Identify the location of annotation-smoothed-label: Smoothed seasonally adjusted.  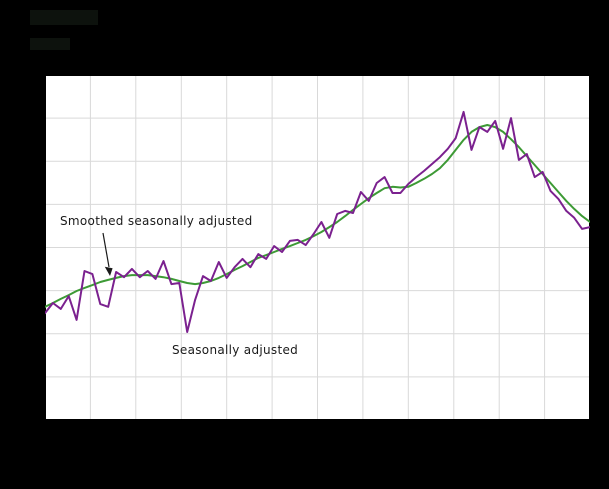
(156, 221).